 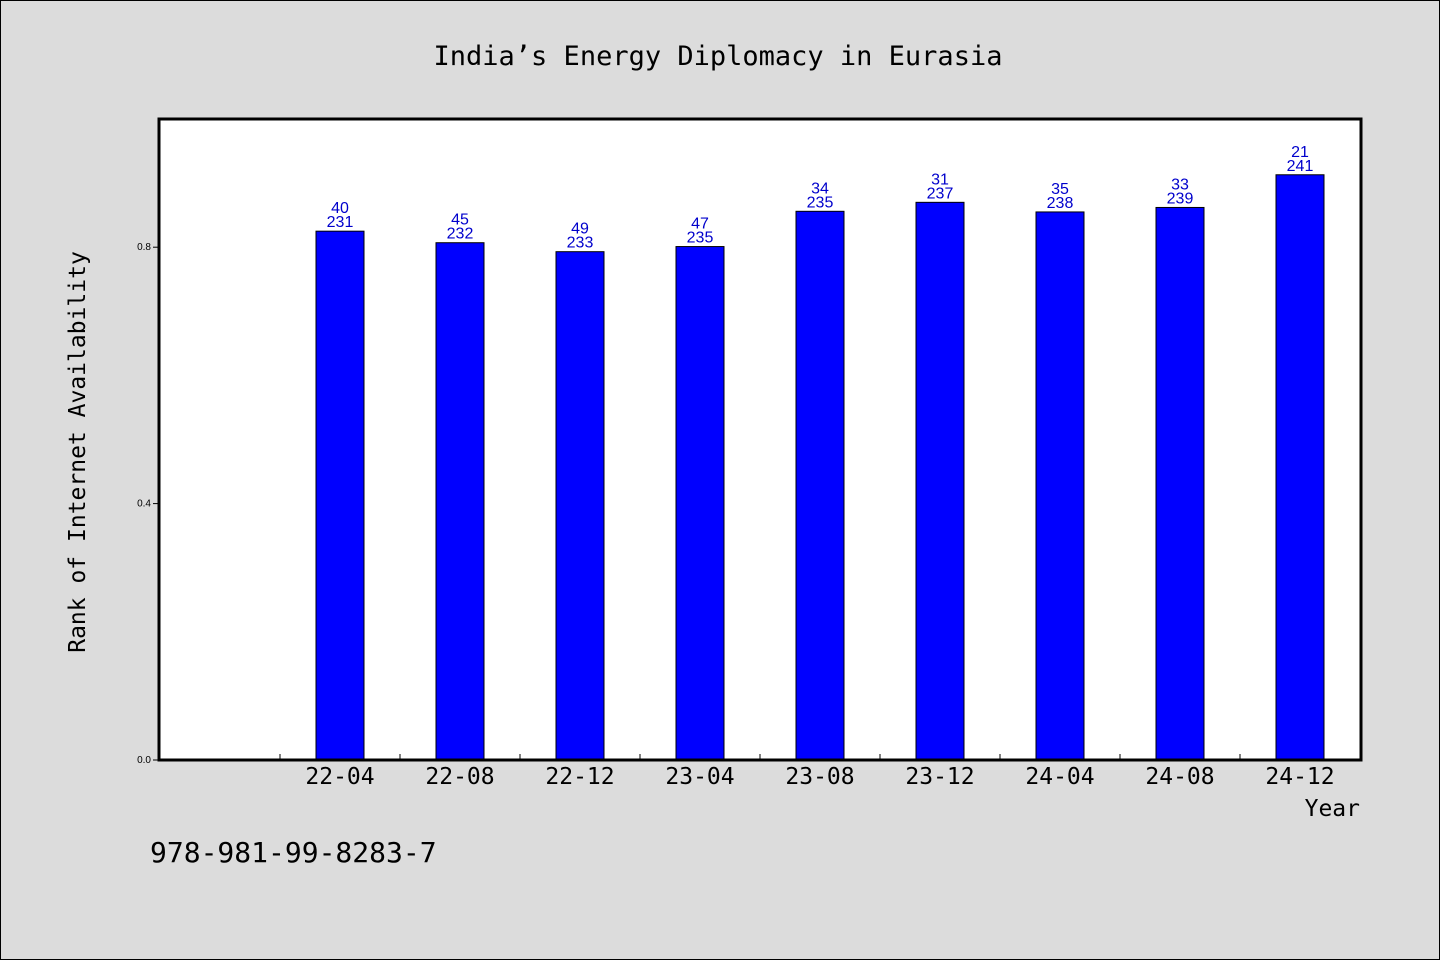 What do you see at coordinates (820, 188) in the screenshot?
I see `bar-label-top: 34` at bounding box center [820, 188].